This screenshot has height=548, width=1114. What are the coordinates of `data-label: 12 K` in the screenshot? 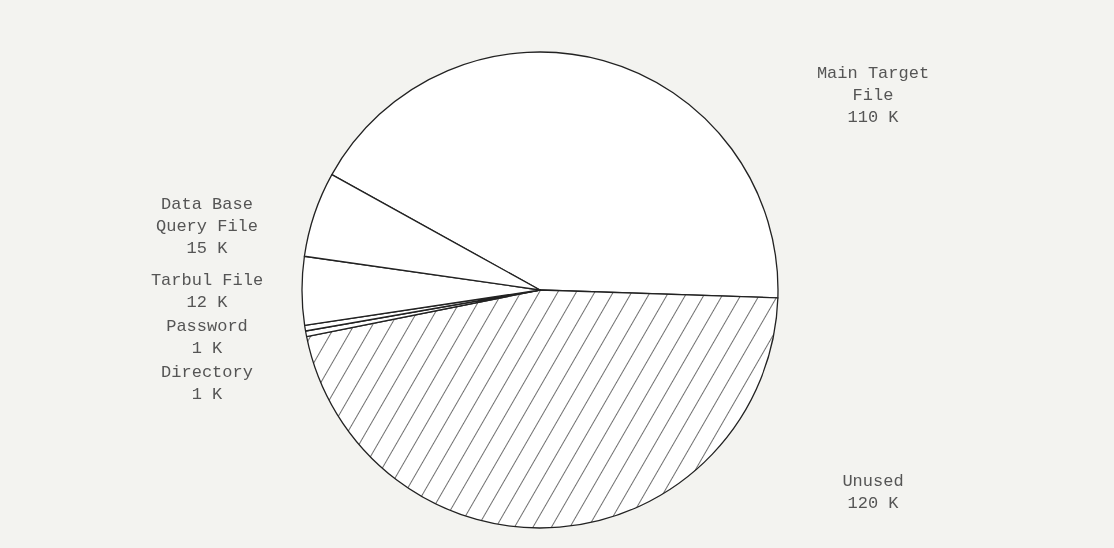 It's located at (207, 302).